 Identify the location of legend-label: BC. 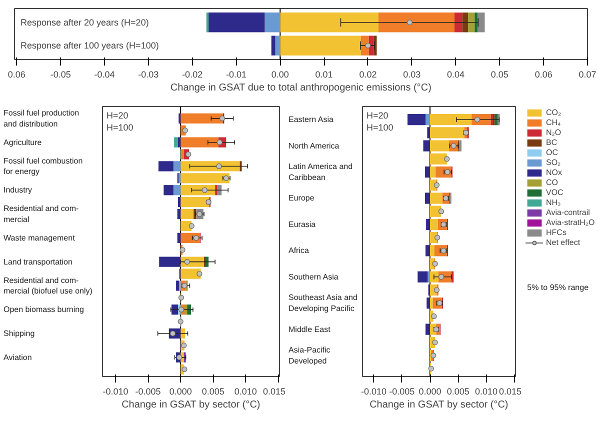
(552, 142).